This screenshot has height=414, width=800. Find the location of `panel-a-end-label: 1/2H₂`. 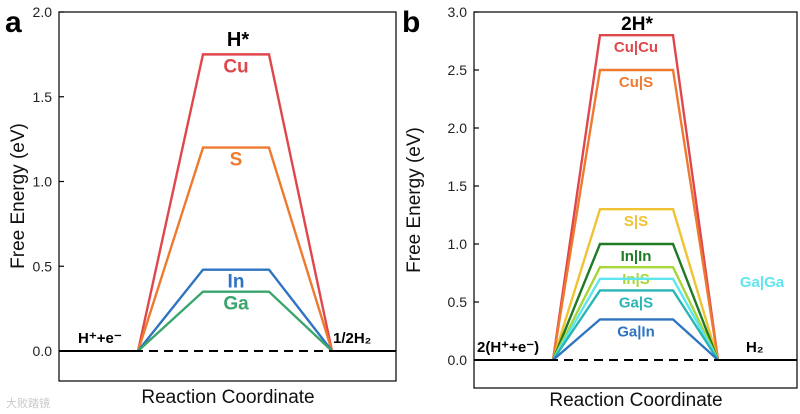

panel-a-end-label: 1/2H₂ is located at coordinates (352, 338).